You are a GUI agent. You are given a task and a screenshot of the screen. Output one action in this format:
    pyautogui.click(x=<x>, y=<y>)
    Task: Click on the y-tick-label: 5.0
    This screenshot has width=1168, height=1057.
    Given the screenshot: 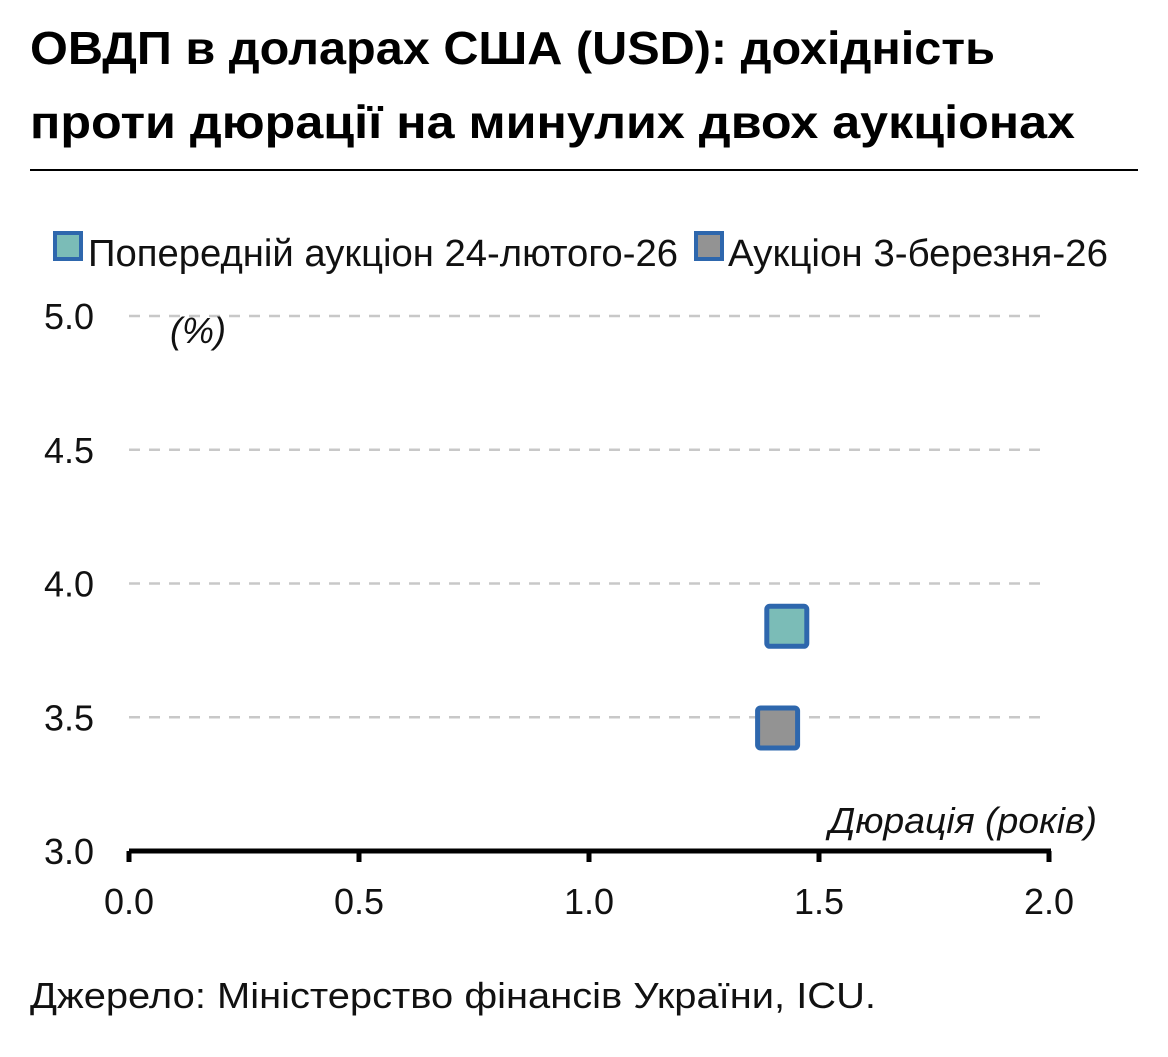 What is the action you would take?
    pyautogui.click(x=69, y=316)
    